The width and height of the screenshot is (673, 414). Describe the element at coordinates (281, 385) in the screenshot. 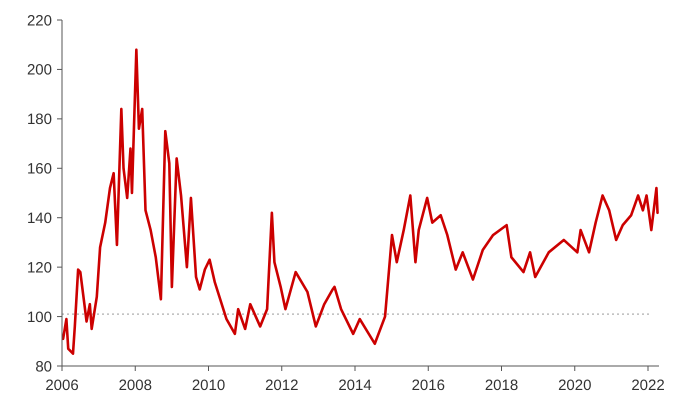

I see `x-tick-label: 2012` at that location.